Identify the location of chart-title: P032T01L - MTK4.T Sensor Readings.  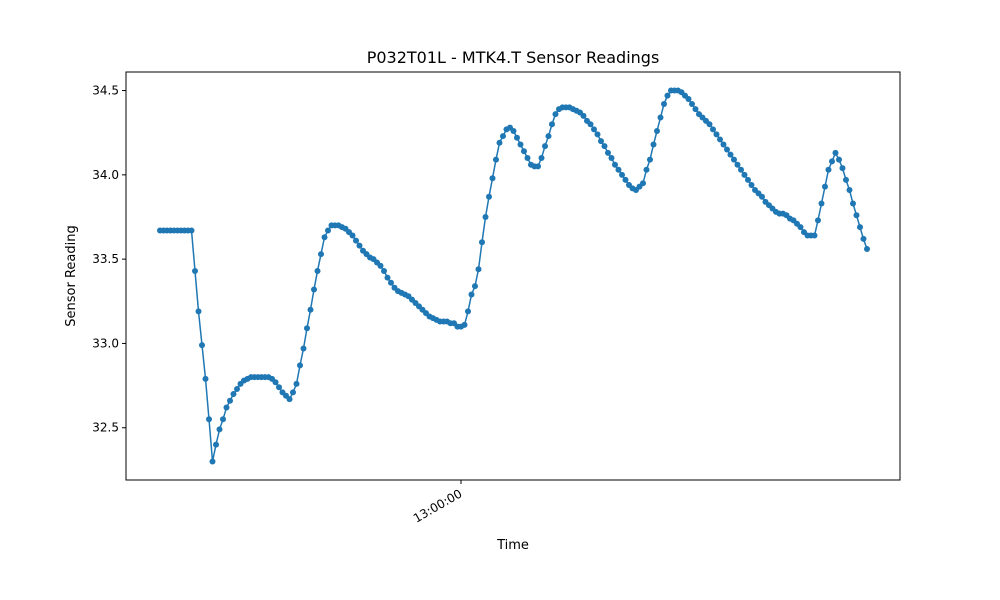
(513, 57).